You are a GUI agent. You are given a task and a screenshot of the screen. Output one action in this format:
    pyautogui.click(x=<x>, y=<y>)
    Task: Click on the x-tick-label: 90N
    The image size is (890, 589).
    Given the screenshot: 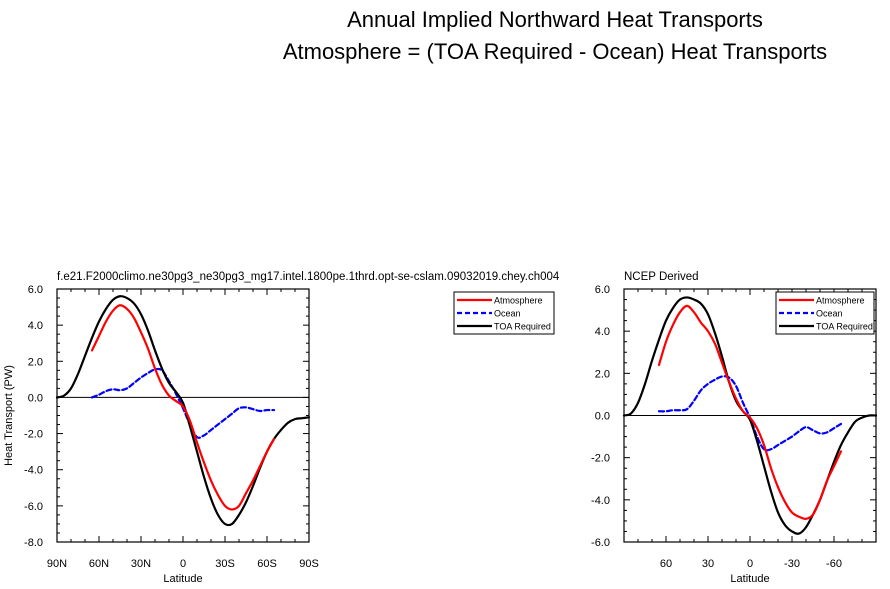 What is the action you would take?
    pyautogui.click(x=57, y=564)
    